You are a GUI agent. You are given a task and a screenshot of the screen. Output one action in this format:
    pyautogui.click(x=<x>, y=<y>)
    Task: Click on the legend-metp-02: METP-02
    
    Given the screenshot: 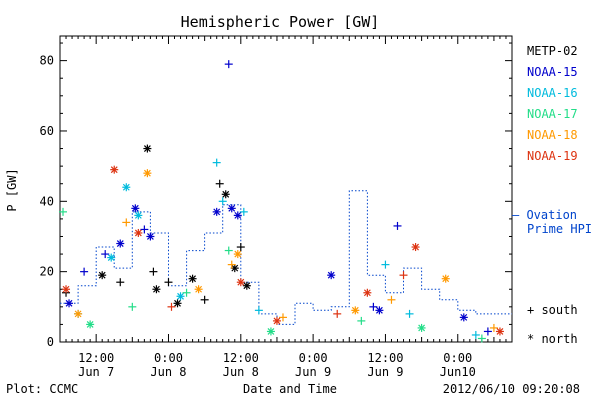 What is the action you would take?
    pyautogui.click(x=552, y=51)
    